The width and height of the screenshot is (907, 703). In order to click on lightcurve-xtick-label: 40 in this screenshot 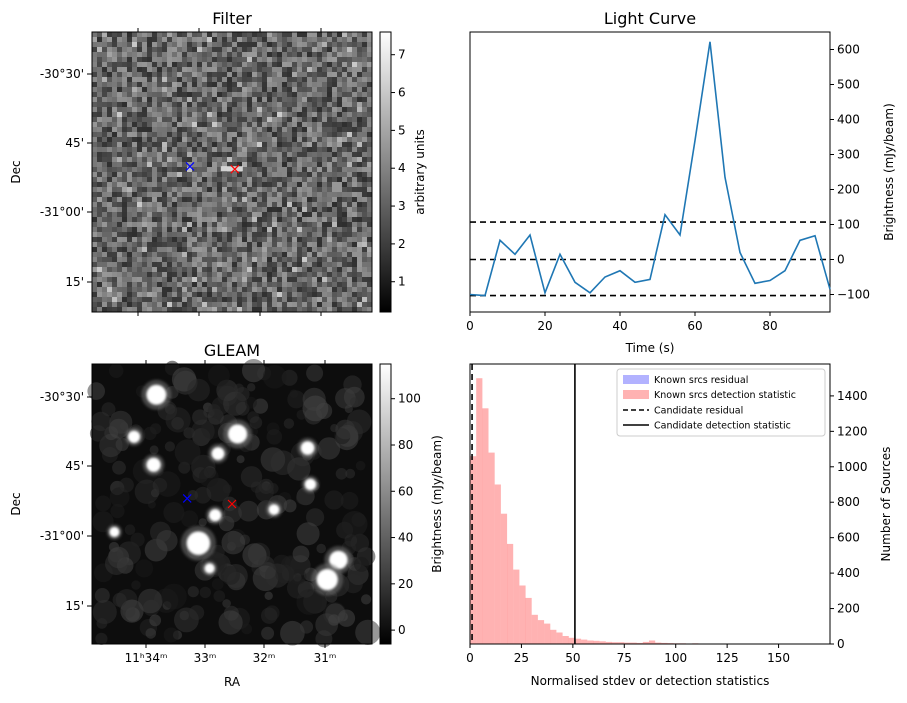, I will do `click(619, 326)`.